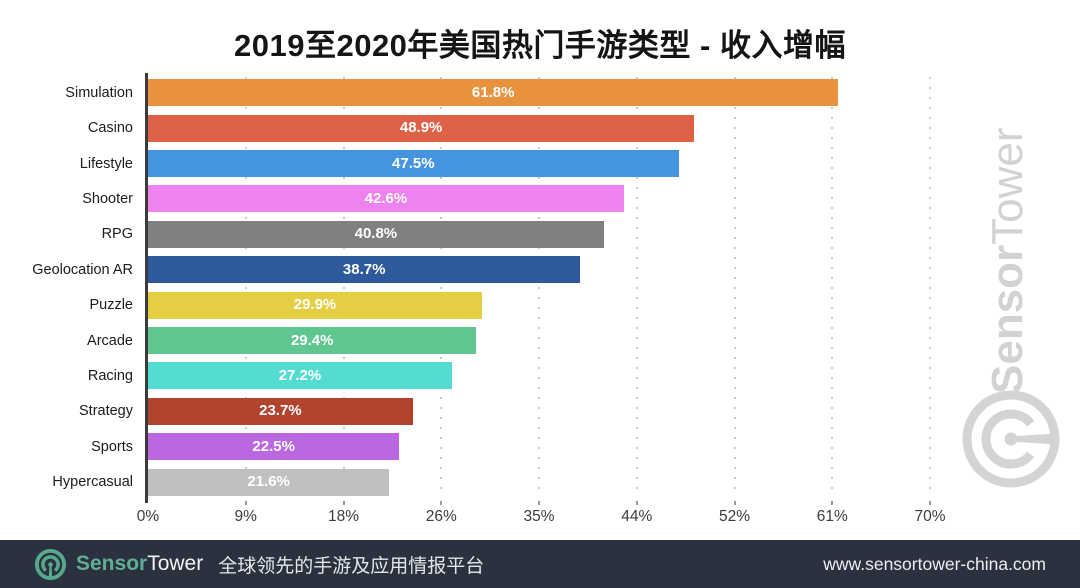 The image size is (1080, 588). I want to click on category-label: Lifestyle, so click(106, 163).